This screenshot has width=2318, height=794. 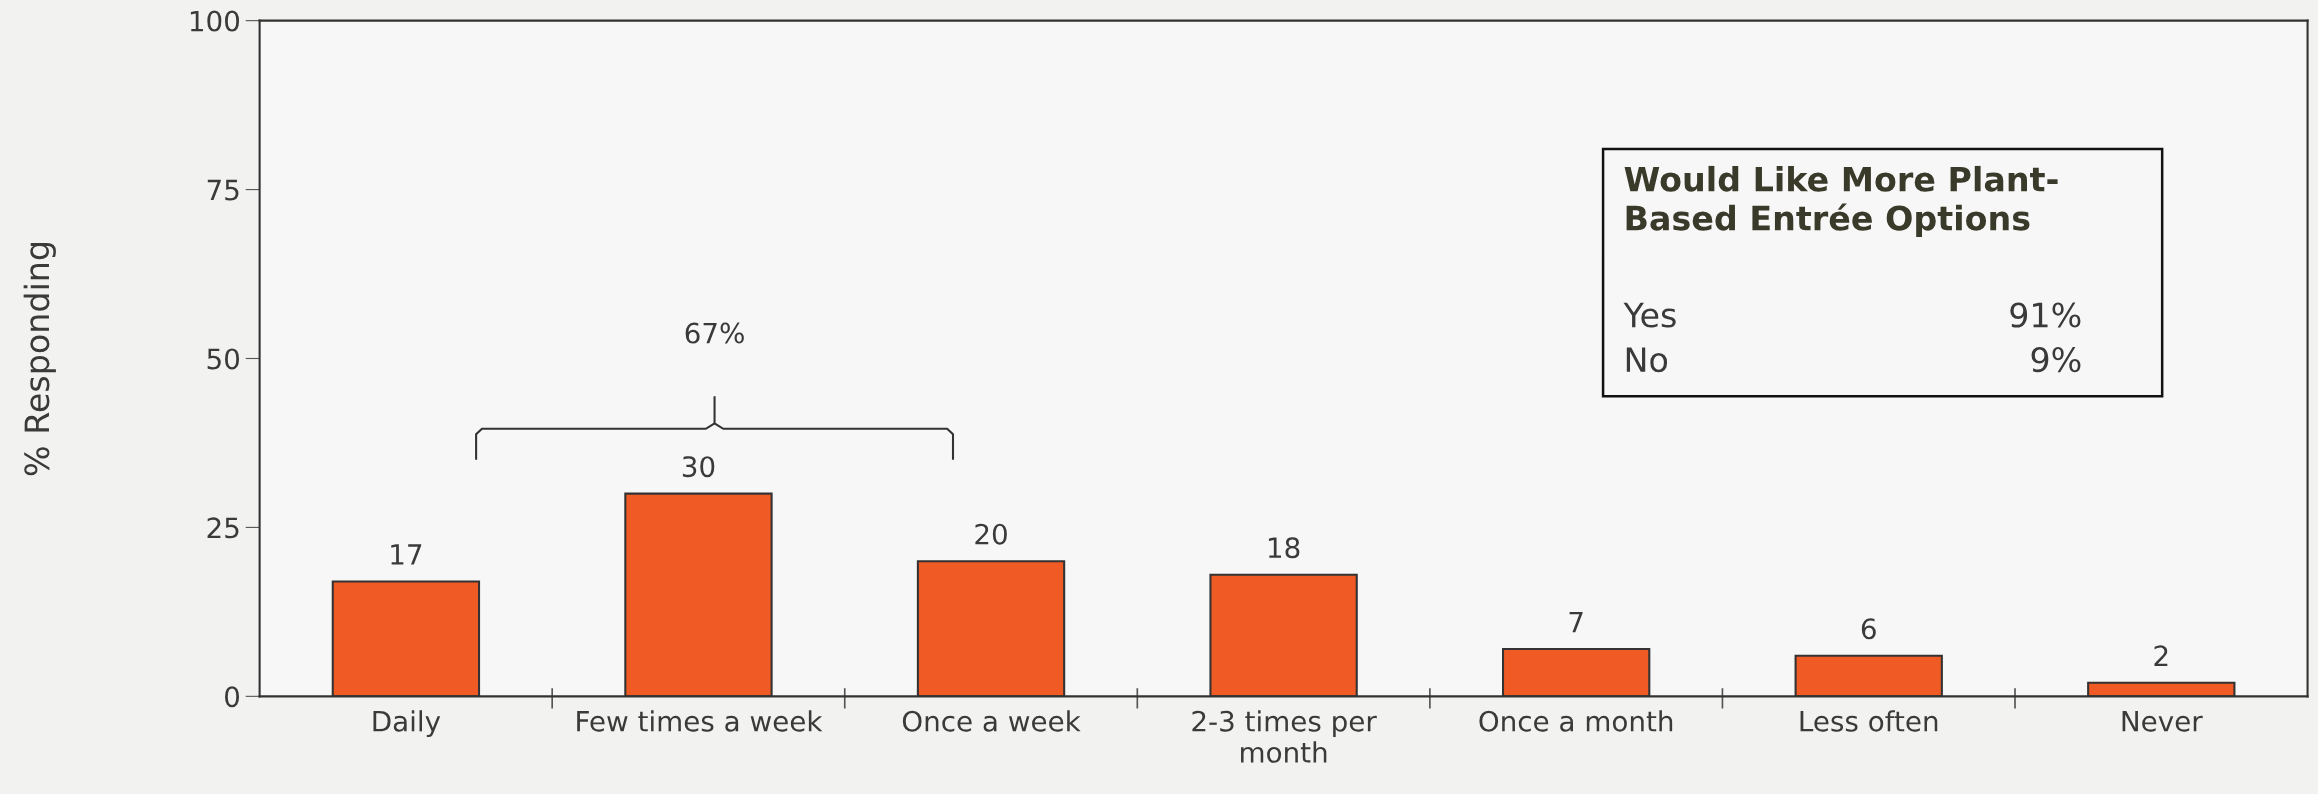 I want to click on y-tick-label: 25, so click(x=223, y=528).